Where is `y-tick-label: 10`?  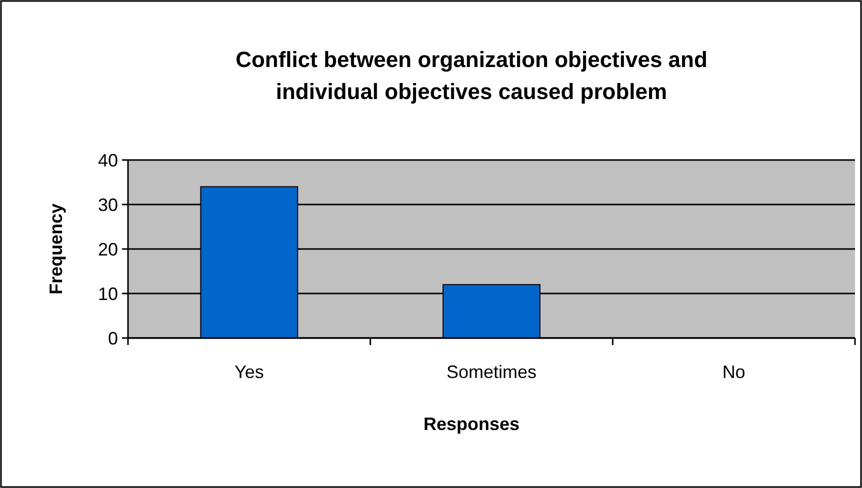
y-tick-label: 10 is located at coordinates (108, 294).